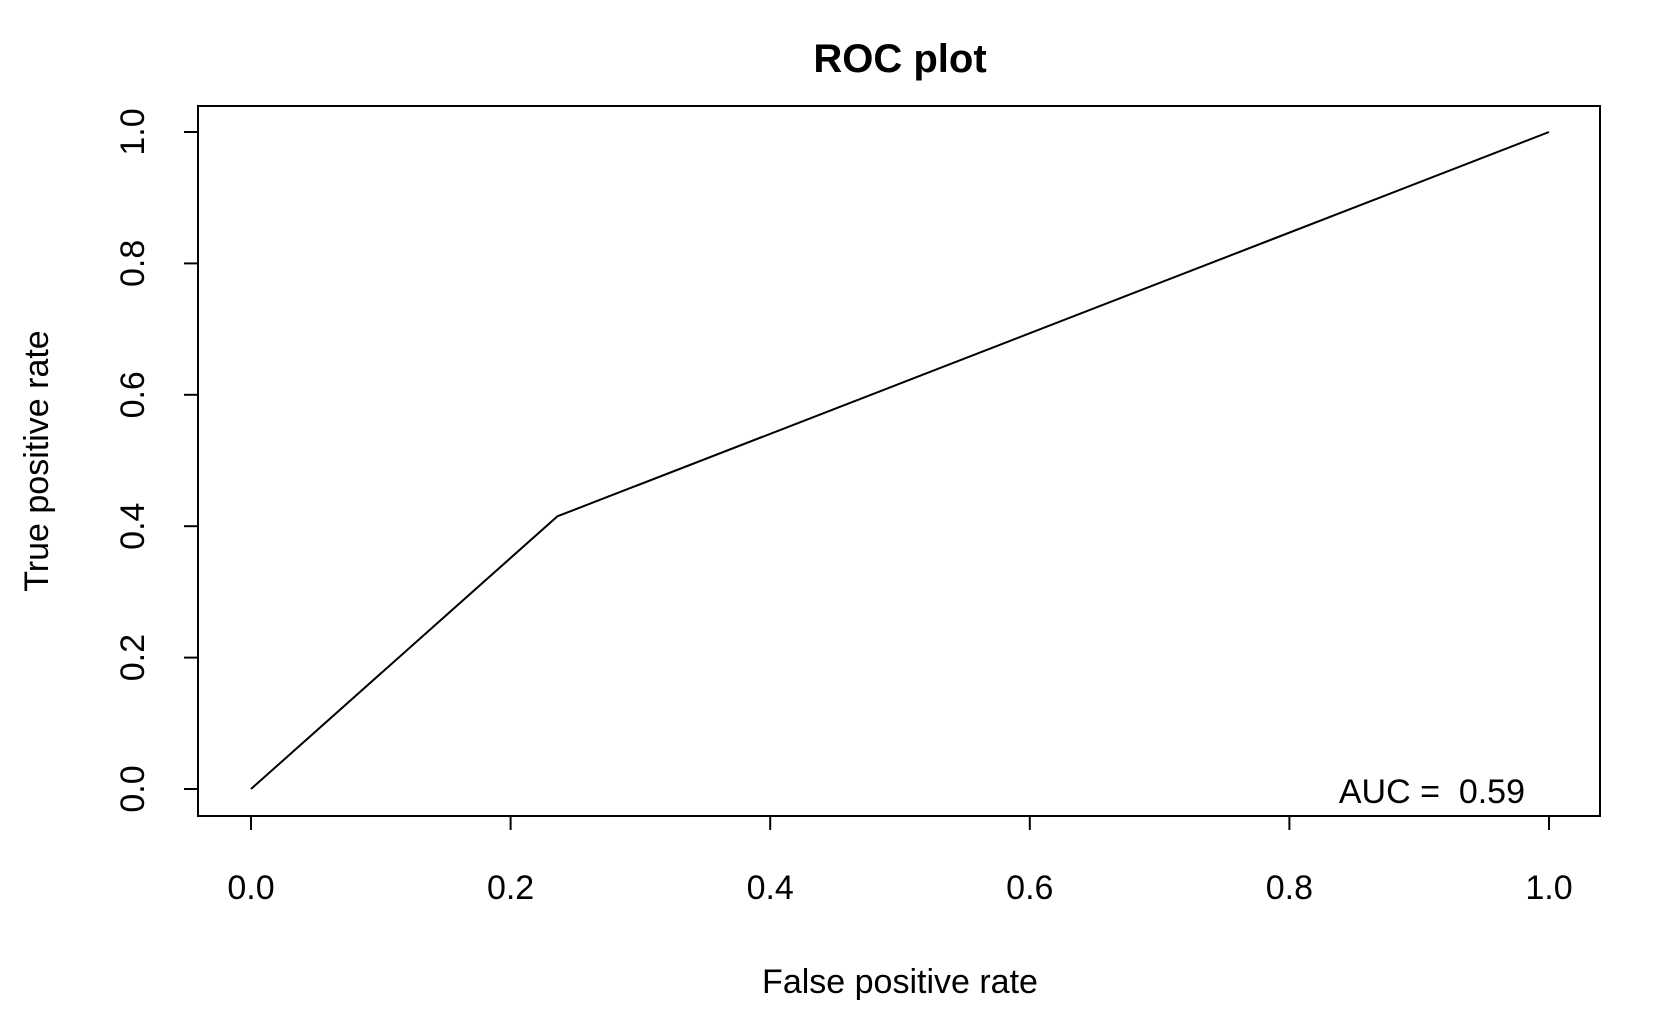 This screenshot has height=1012, width=1654. What do you see at coordinates (1432, 792) in the screenshot?
I see `auc-annotation: AUC = 0.59` at bounding box center [1432, 792].